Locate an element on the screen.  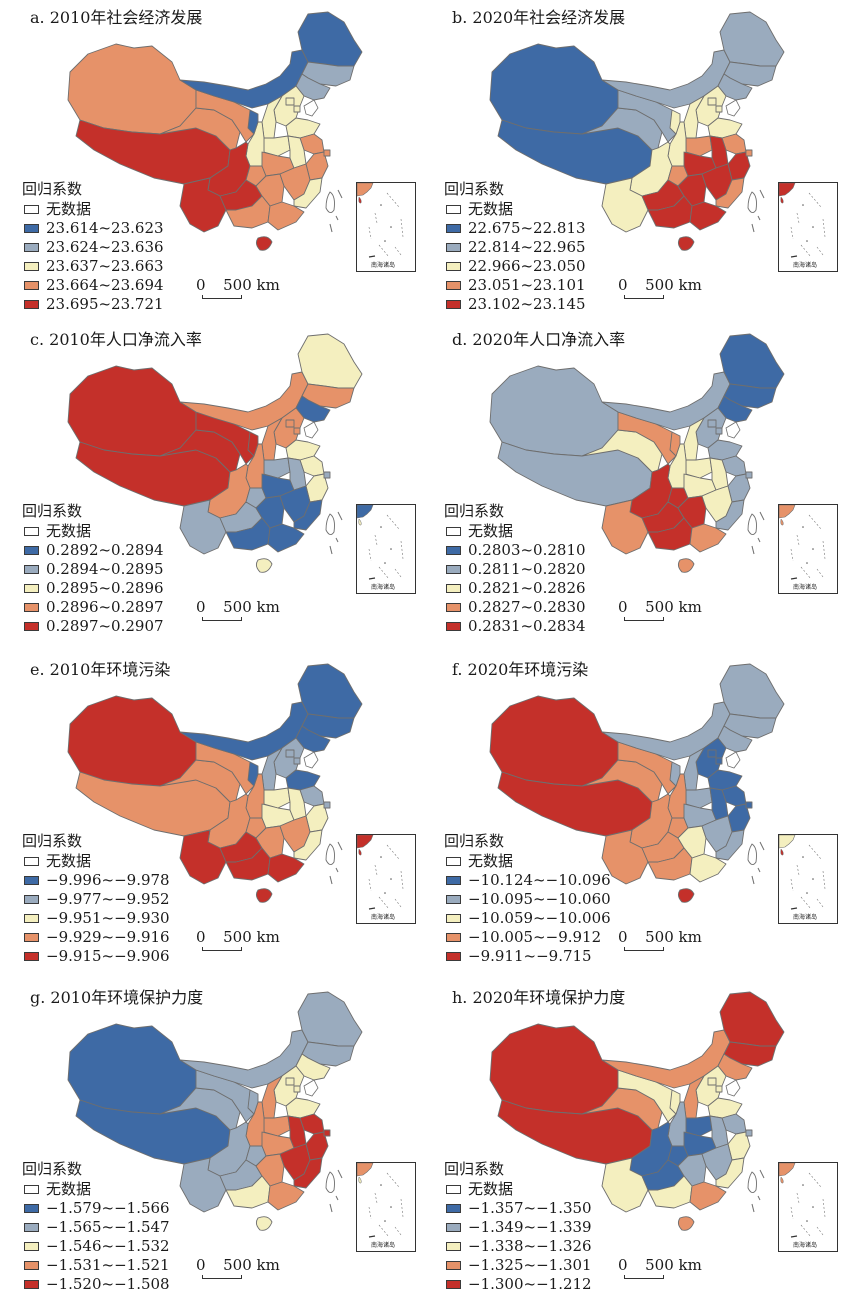
legend-row-1: 23.614~23.623 is located at coordinates (93, 228).